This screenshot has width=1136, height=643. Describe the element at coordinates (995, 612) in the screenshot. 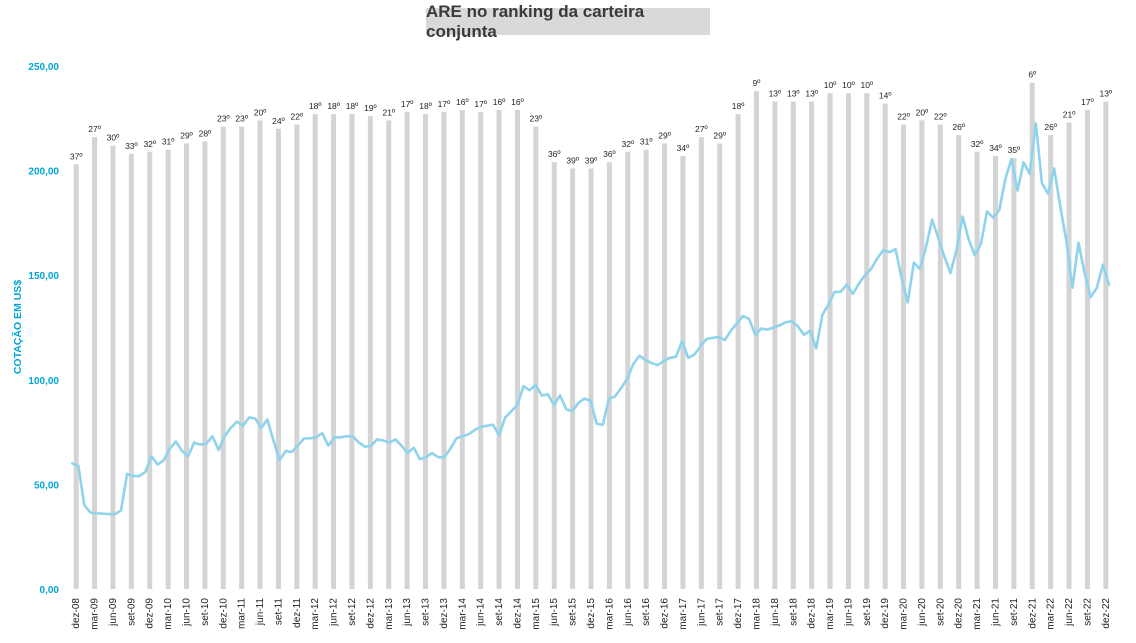

I see `x-tick-label: jun-21` at that location.